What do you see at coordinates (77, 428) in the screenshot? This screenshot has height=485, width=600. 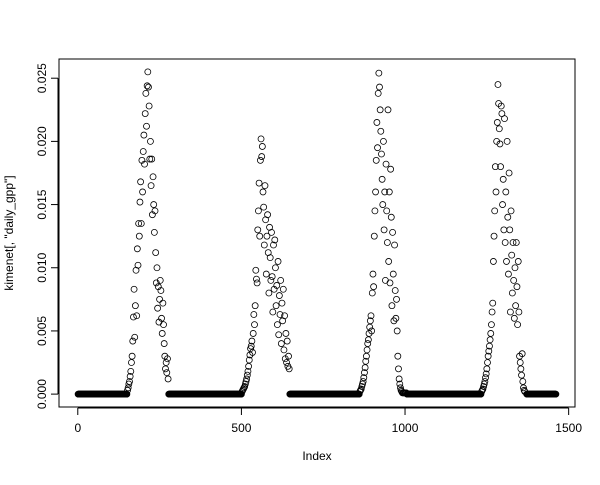 I see `x-tick-label: 0` at bounding box center [77, 428].